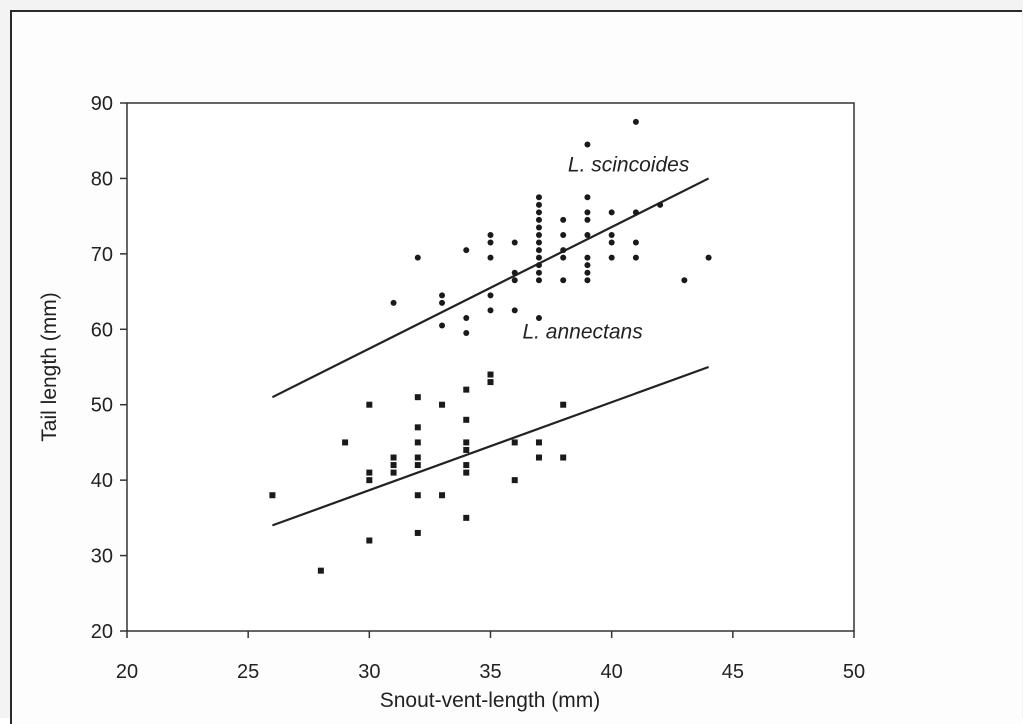  I want to click on x-tick-label: 45, so click(733, 672).